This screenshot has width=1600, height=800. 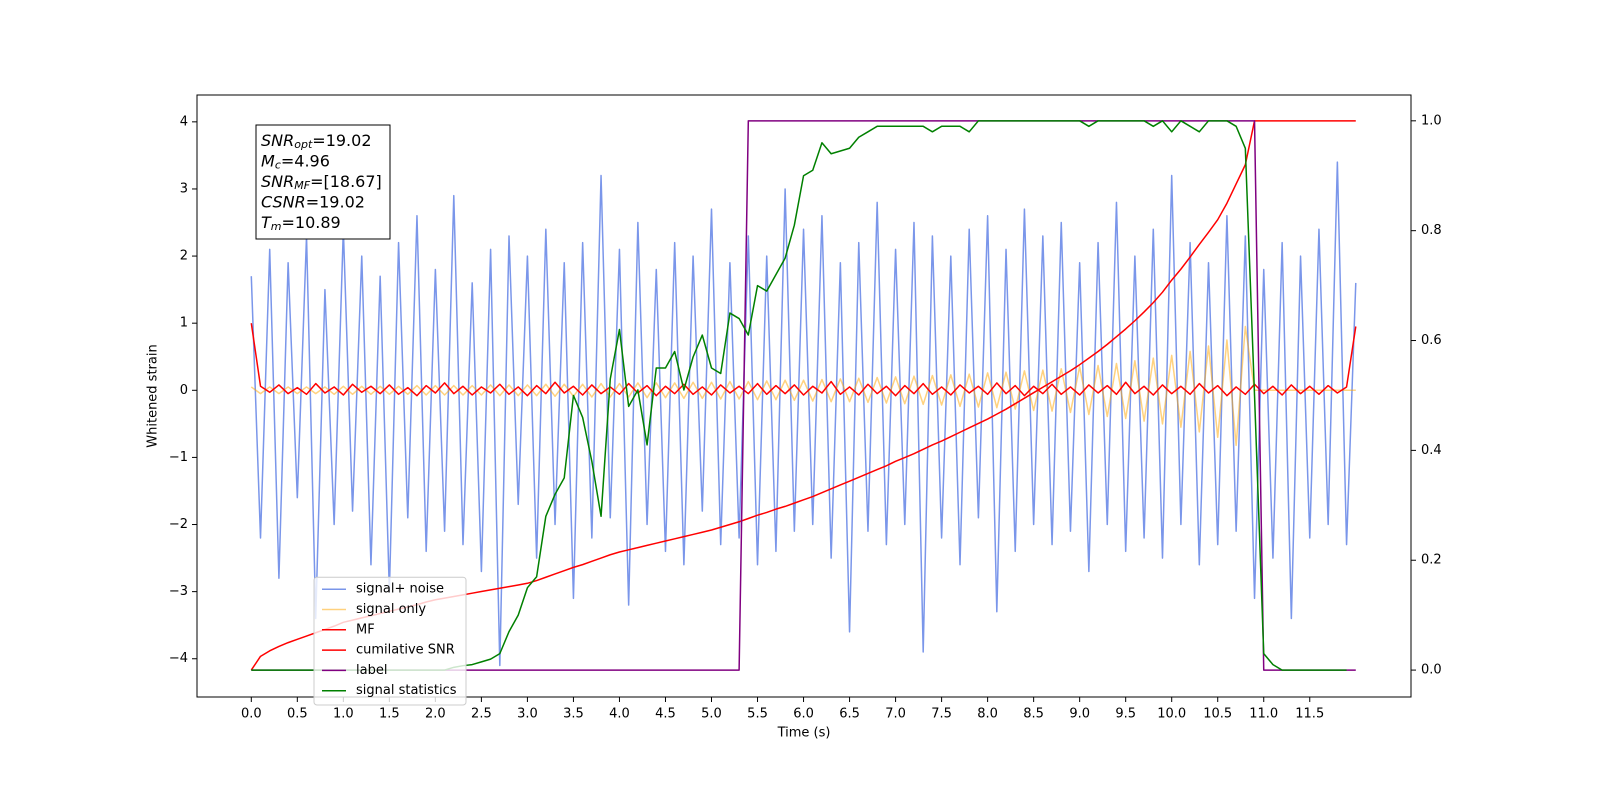 What do you see at coordinates (283, 201) in the screenshot?
I see `stats-symbol: CSNR` at bounding box center [283, 201].